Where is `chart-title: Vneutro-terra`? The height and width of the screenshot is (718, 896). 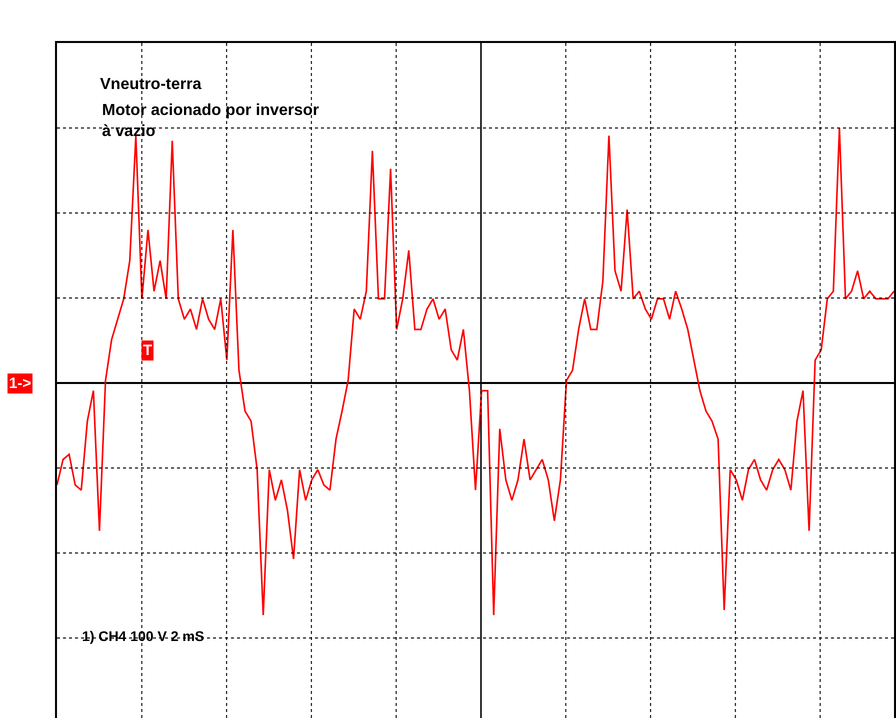
chart-title: Vneutro-terra is located at coordinates (151, 85).